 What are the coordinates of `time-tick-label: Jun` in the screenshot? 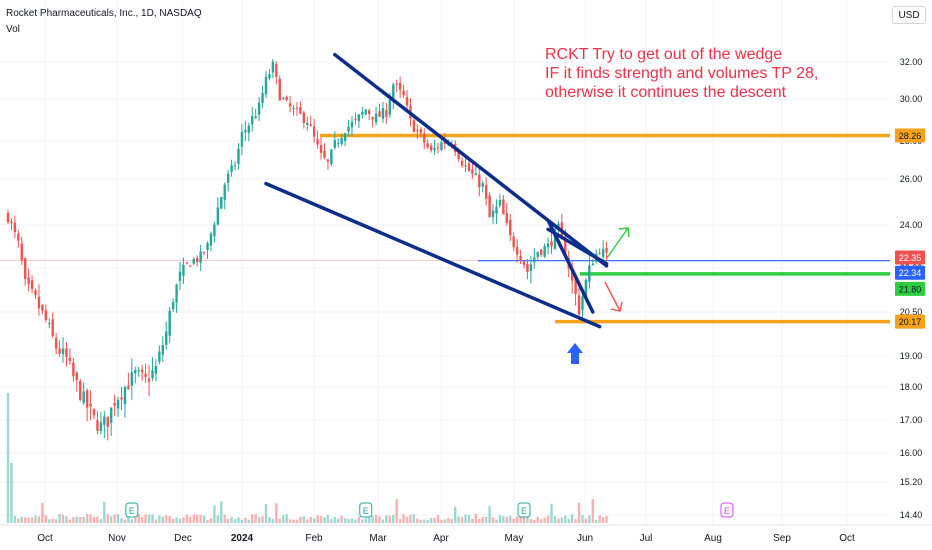 It's located at (585, 538).